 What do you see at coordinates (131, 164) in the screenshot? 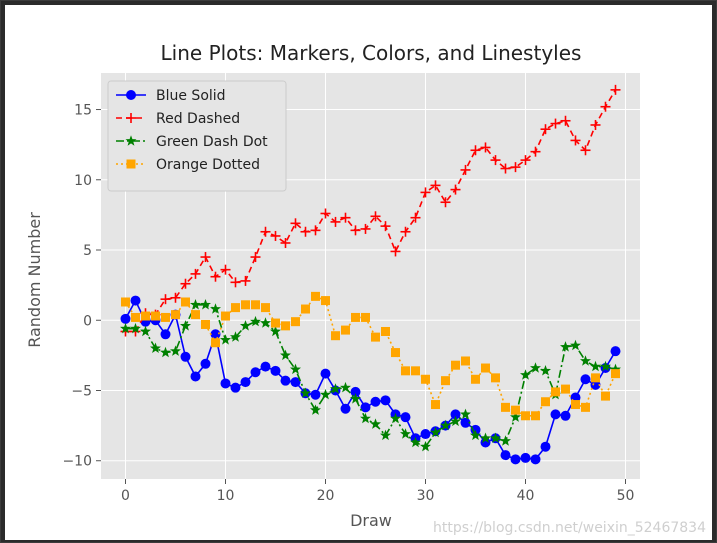
I see `legend-marker-orange-dotted` at bounding box center [131, 164].